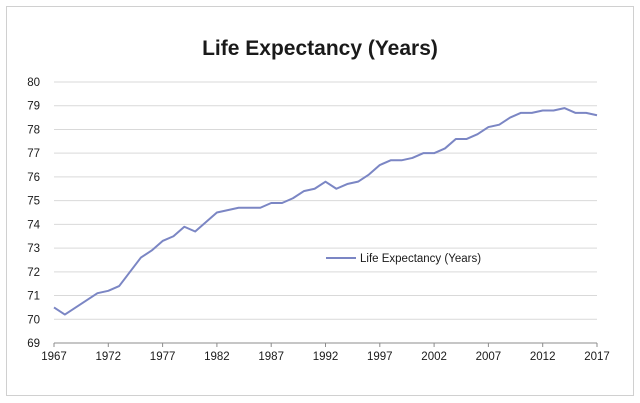 This screenshot has height=403, width=640. What do you see at coordinates (434, 357) in the screenshot?
I see `x-tick-label-2002: 2002` at bounding box center [434, 357].